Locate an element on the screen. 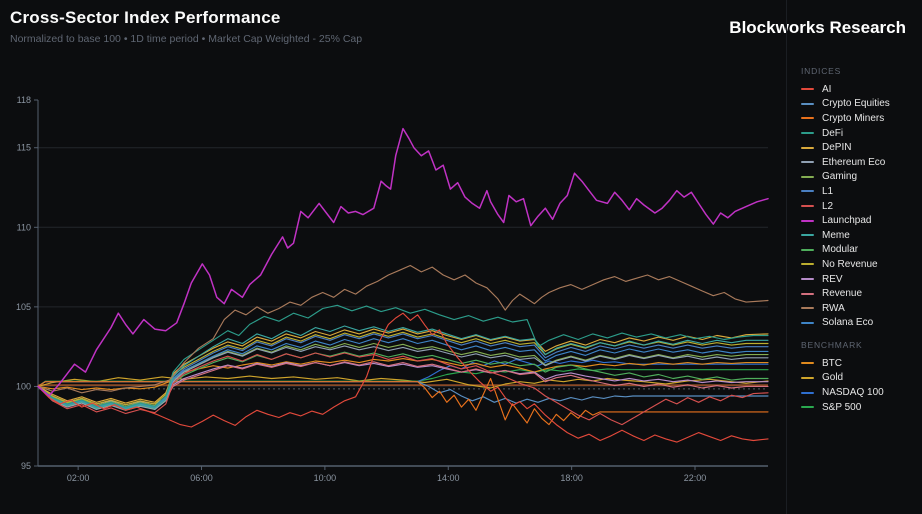 Image resolution: width=922 pixels, height=514 pixels. legend-swatch-defi is located at coordinates (807, 133).